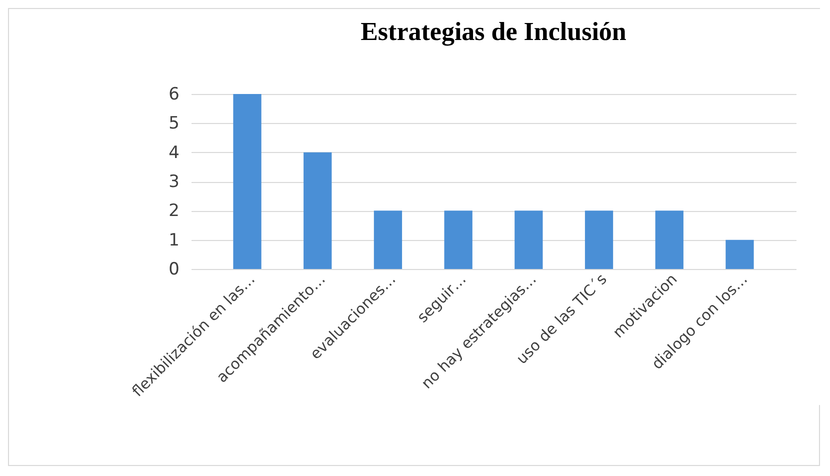  Describe the element at coordinates (174, 152) in the screenshot. I see `y-tick-label: 4` at that location.